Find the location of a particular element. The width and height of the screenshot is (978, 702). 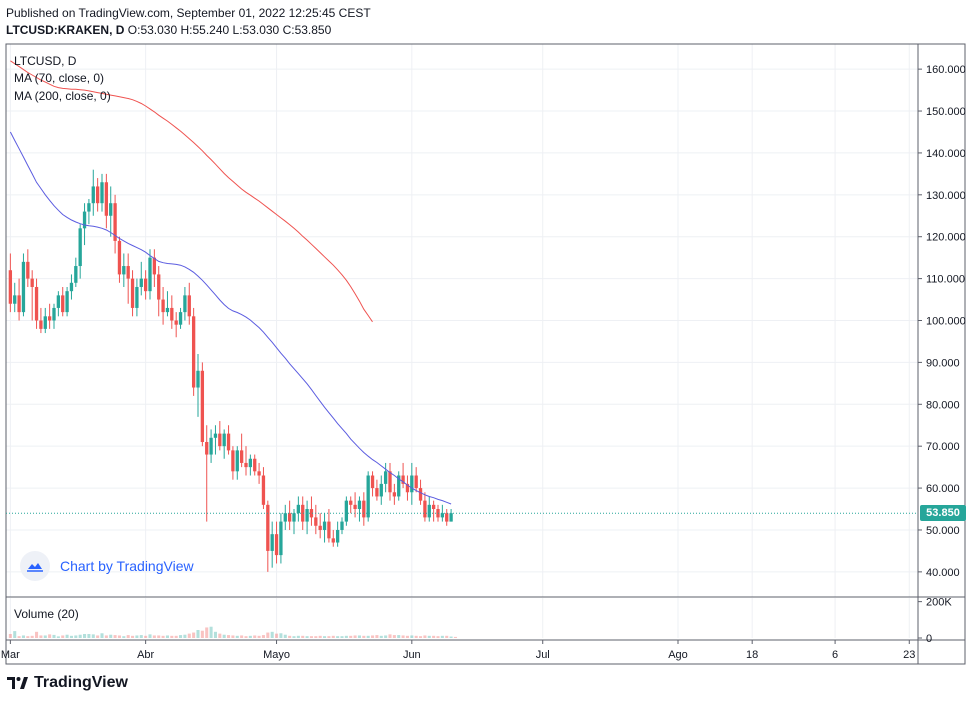

attribution-text: Chart by TradingView is located at coordinates (127, 566).